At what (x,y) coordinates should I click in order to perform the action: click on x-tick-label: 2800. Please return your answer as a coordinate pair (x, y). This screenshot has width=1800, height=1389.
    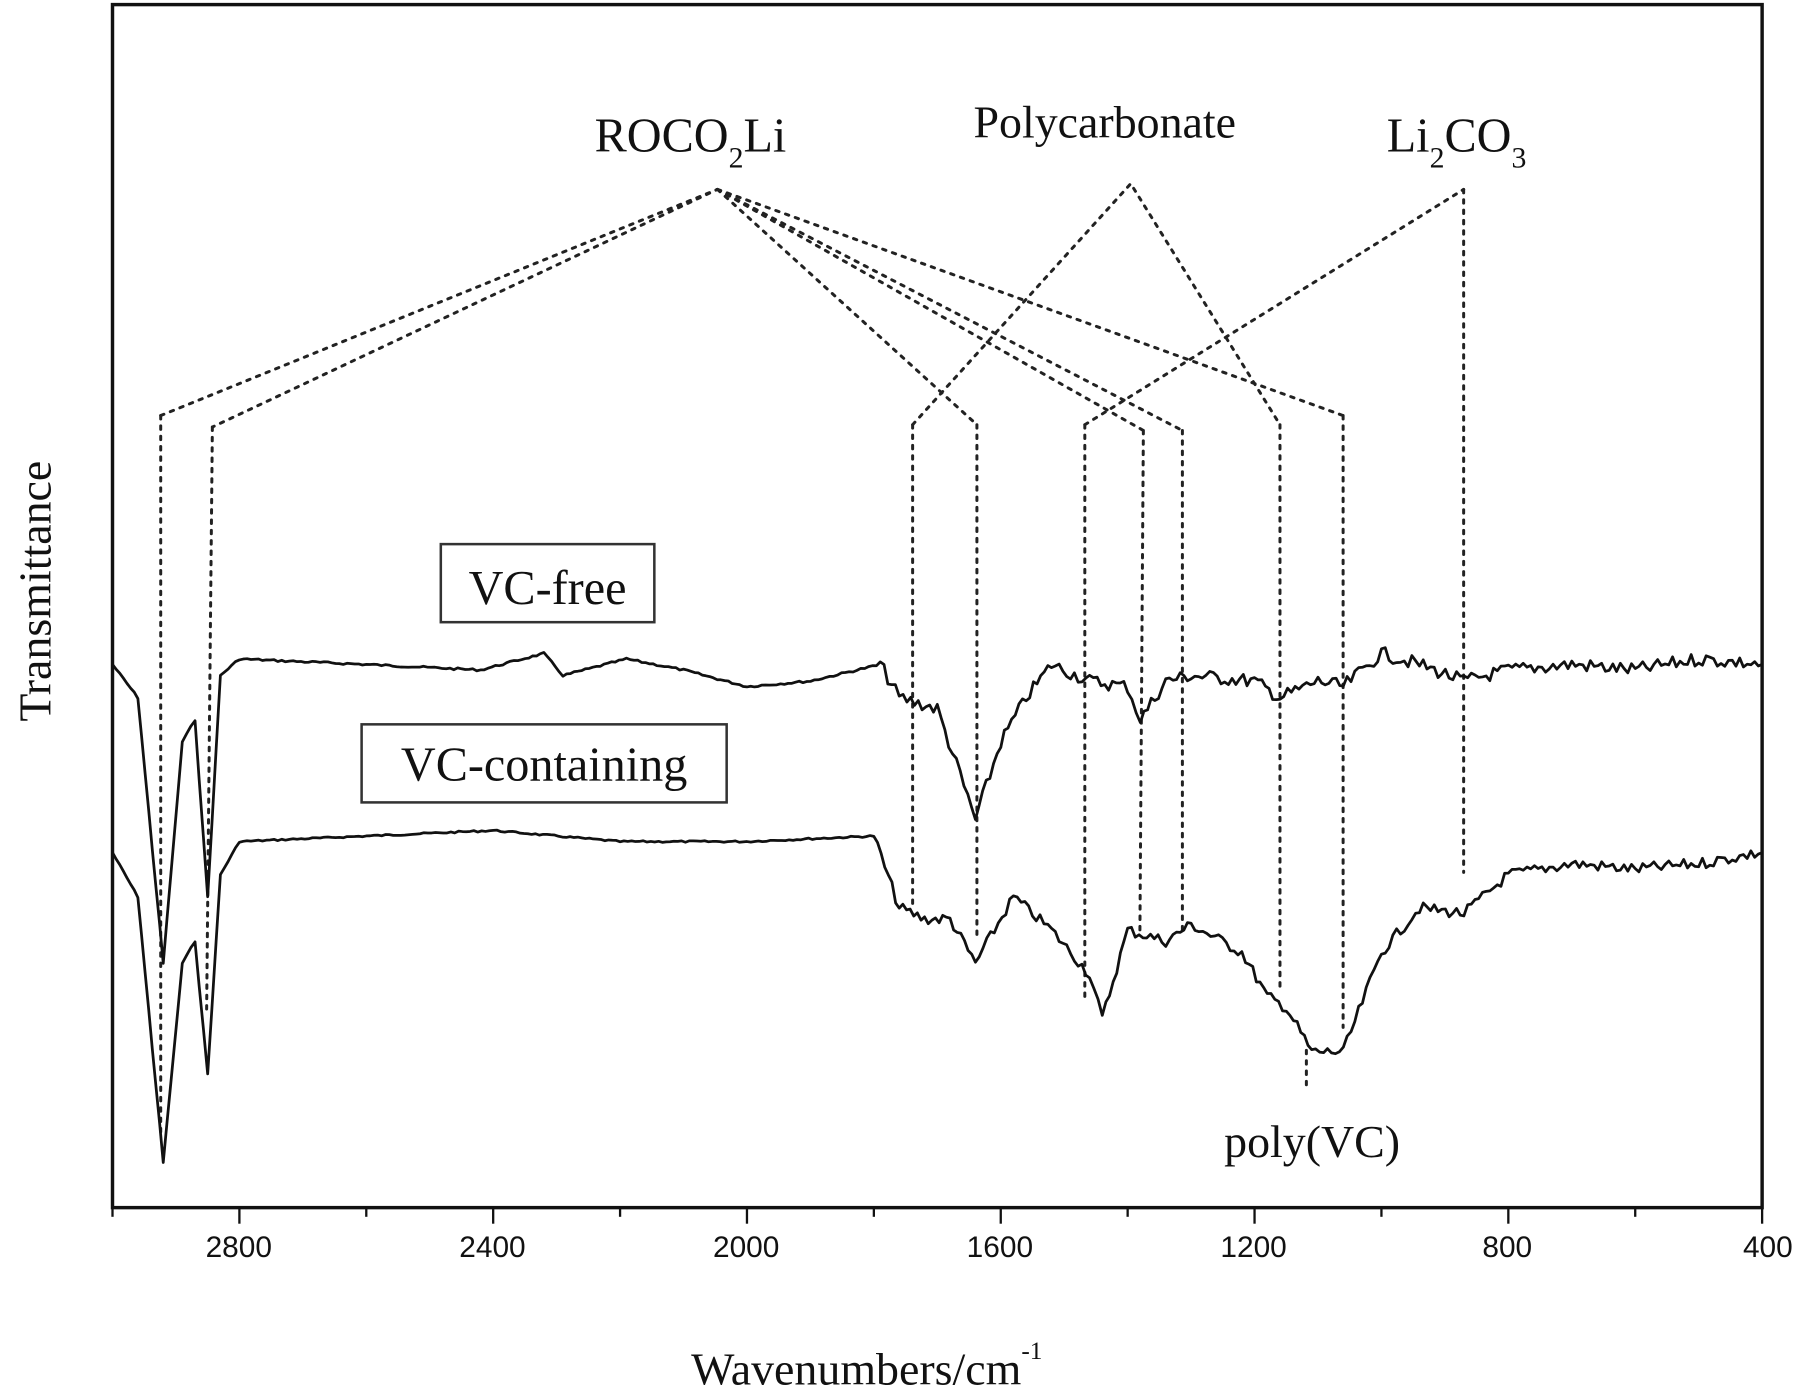
    Looking at the image, I should click on (239, 1247).